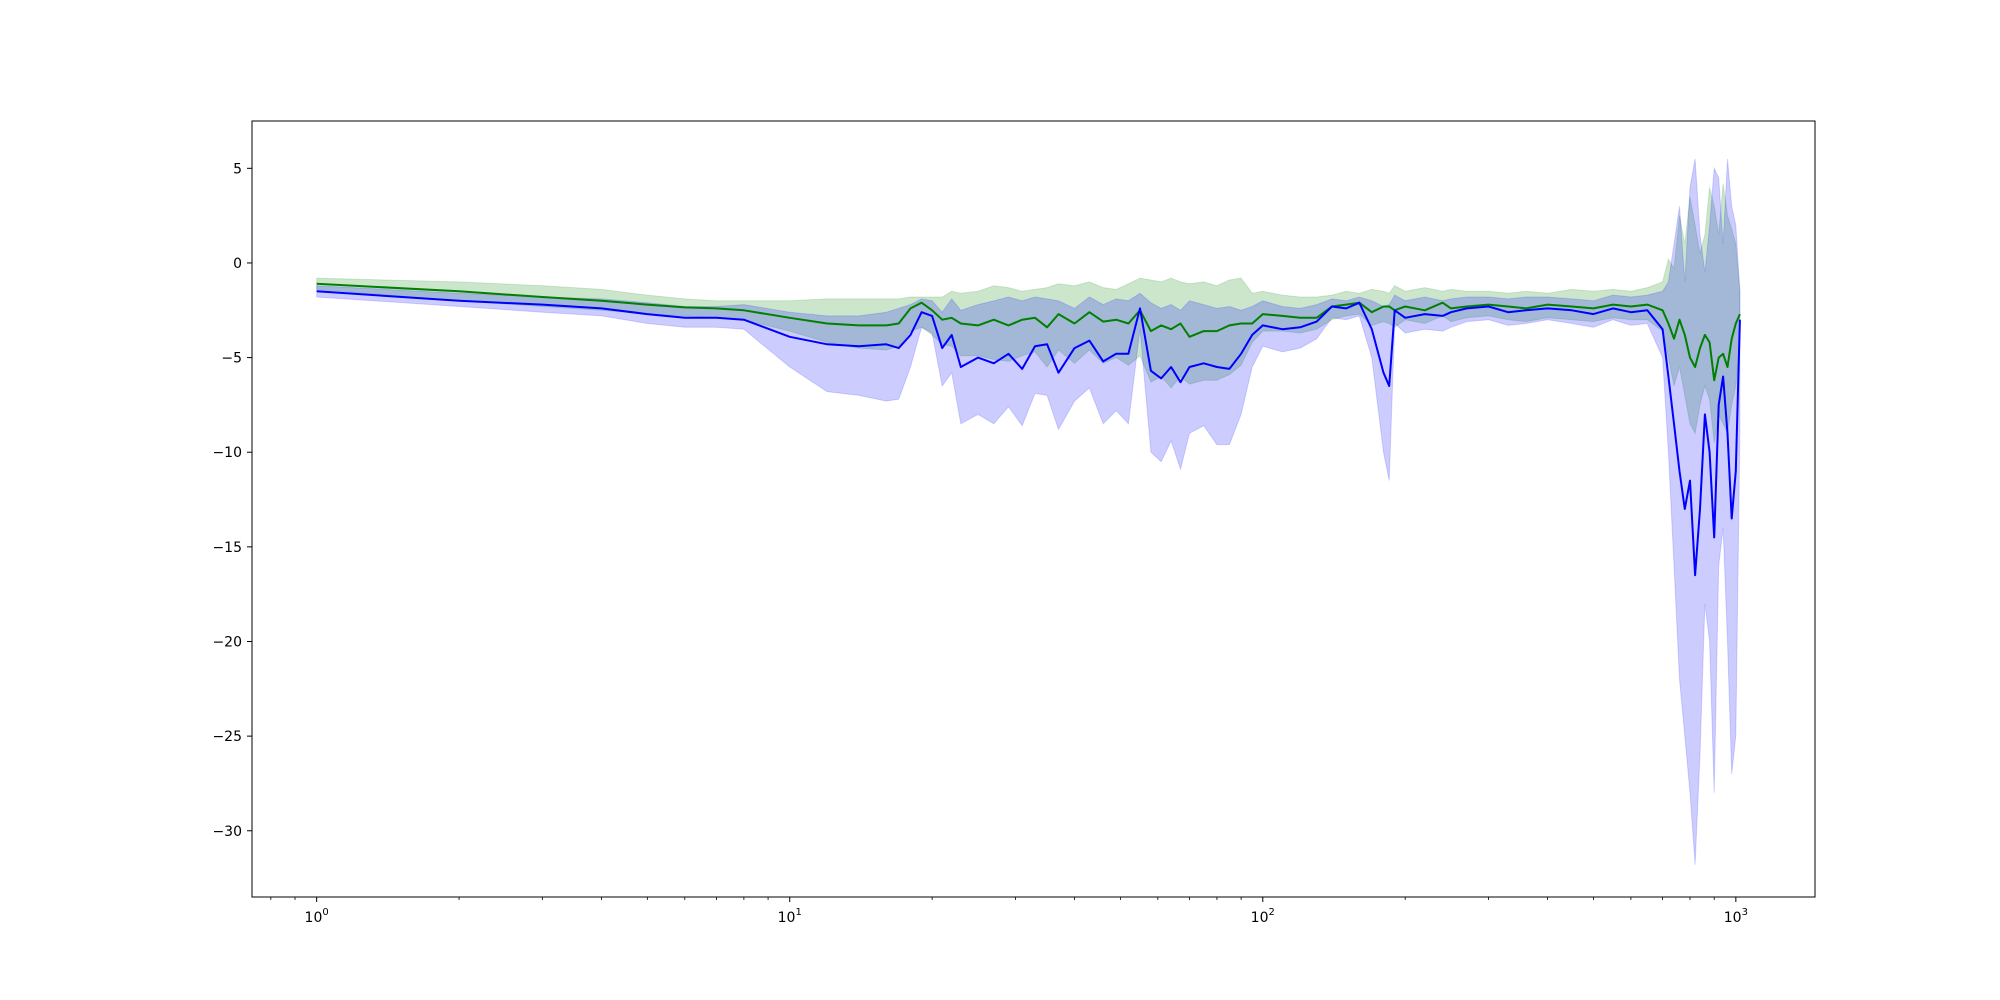 The width and height of the screenshot is (2000, 1000). What do you see at coordinates (1028, 332) in the screenshot?
I see `series-0-line` at bounding box center [1028, 332].